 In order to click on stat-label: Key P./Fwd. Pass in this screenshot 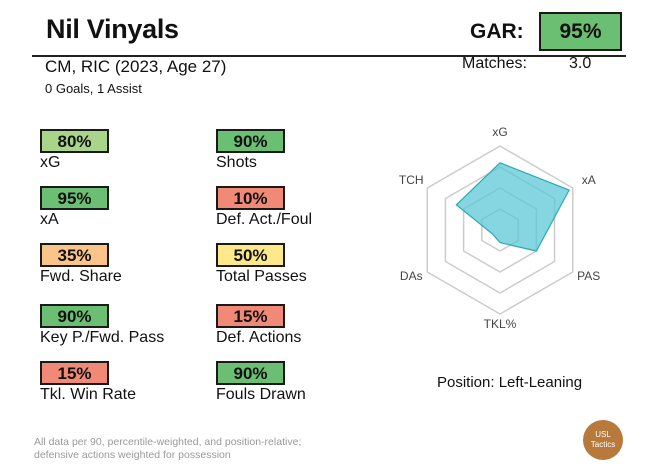, I will do `click(102, 337)`.